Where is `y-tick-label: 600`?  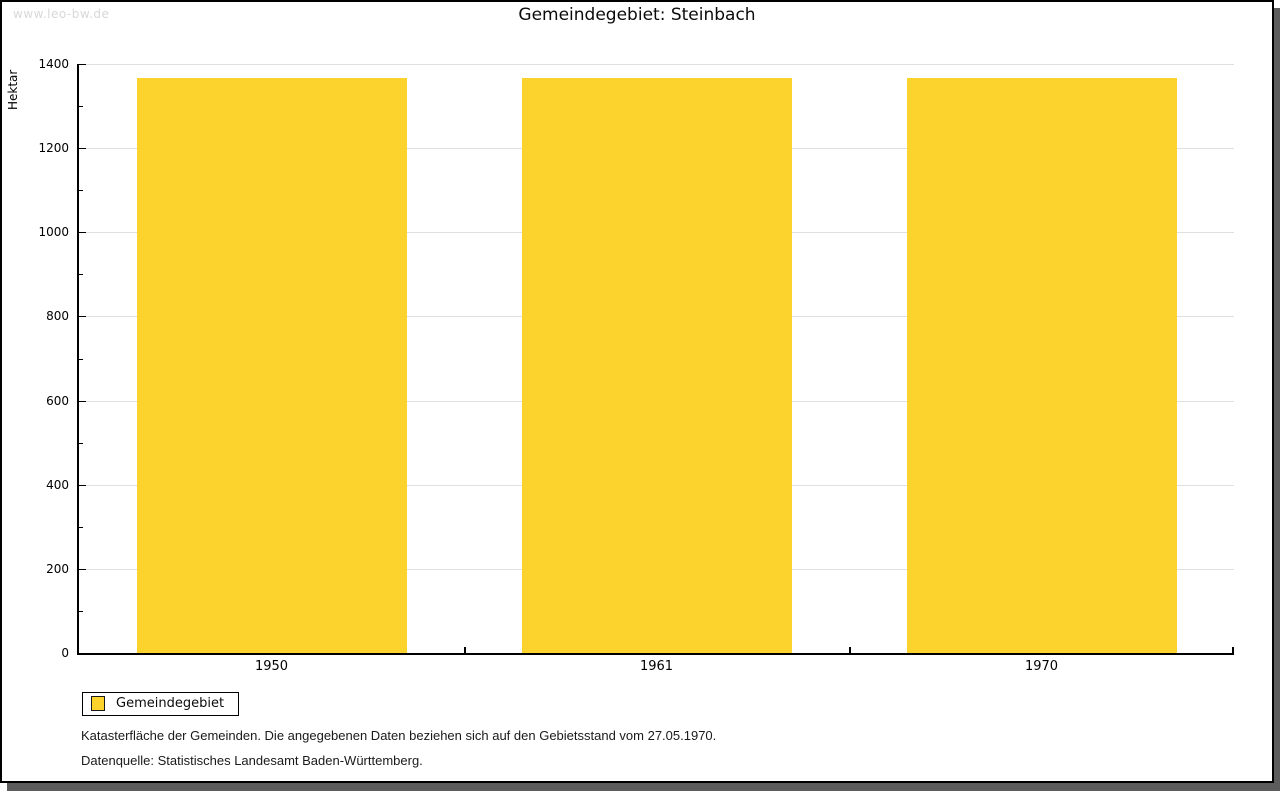 y-tick-label: 600 is located at coordinates (57, 400).